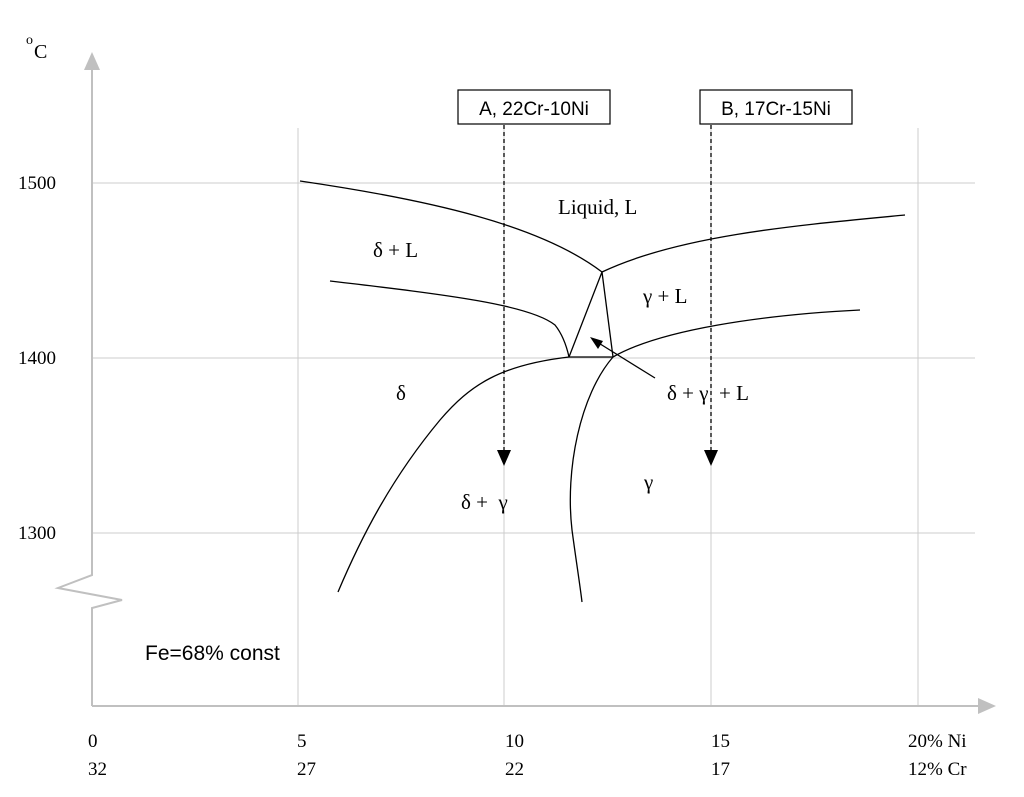 The image size is (1024, 797). I want to click on alloy-b-label: B, 17Cr-15Ni, so click(776, 109).